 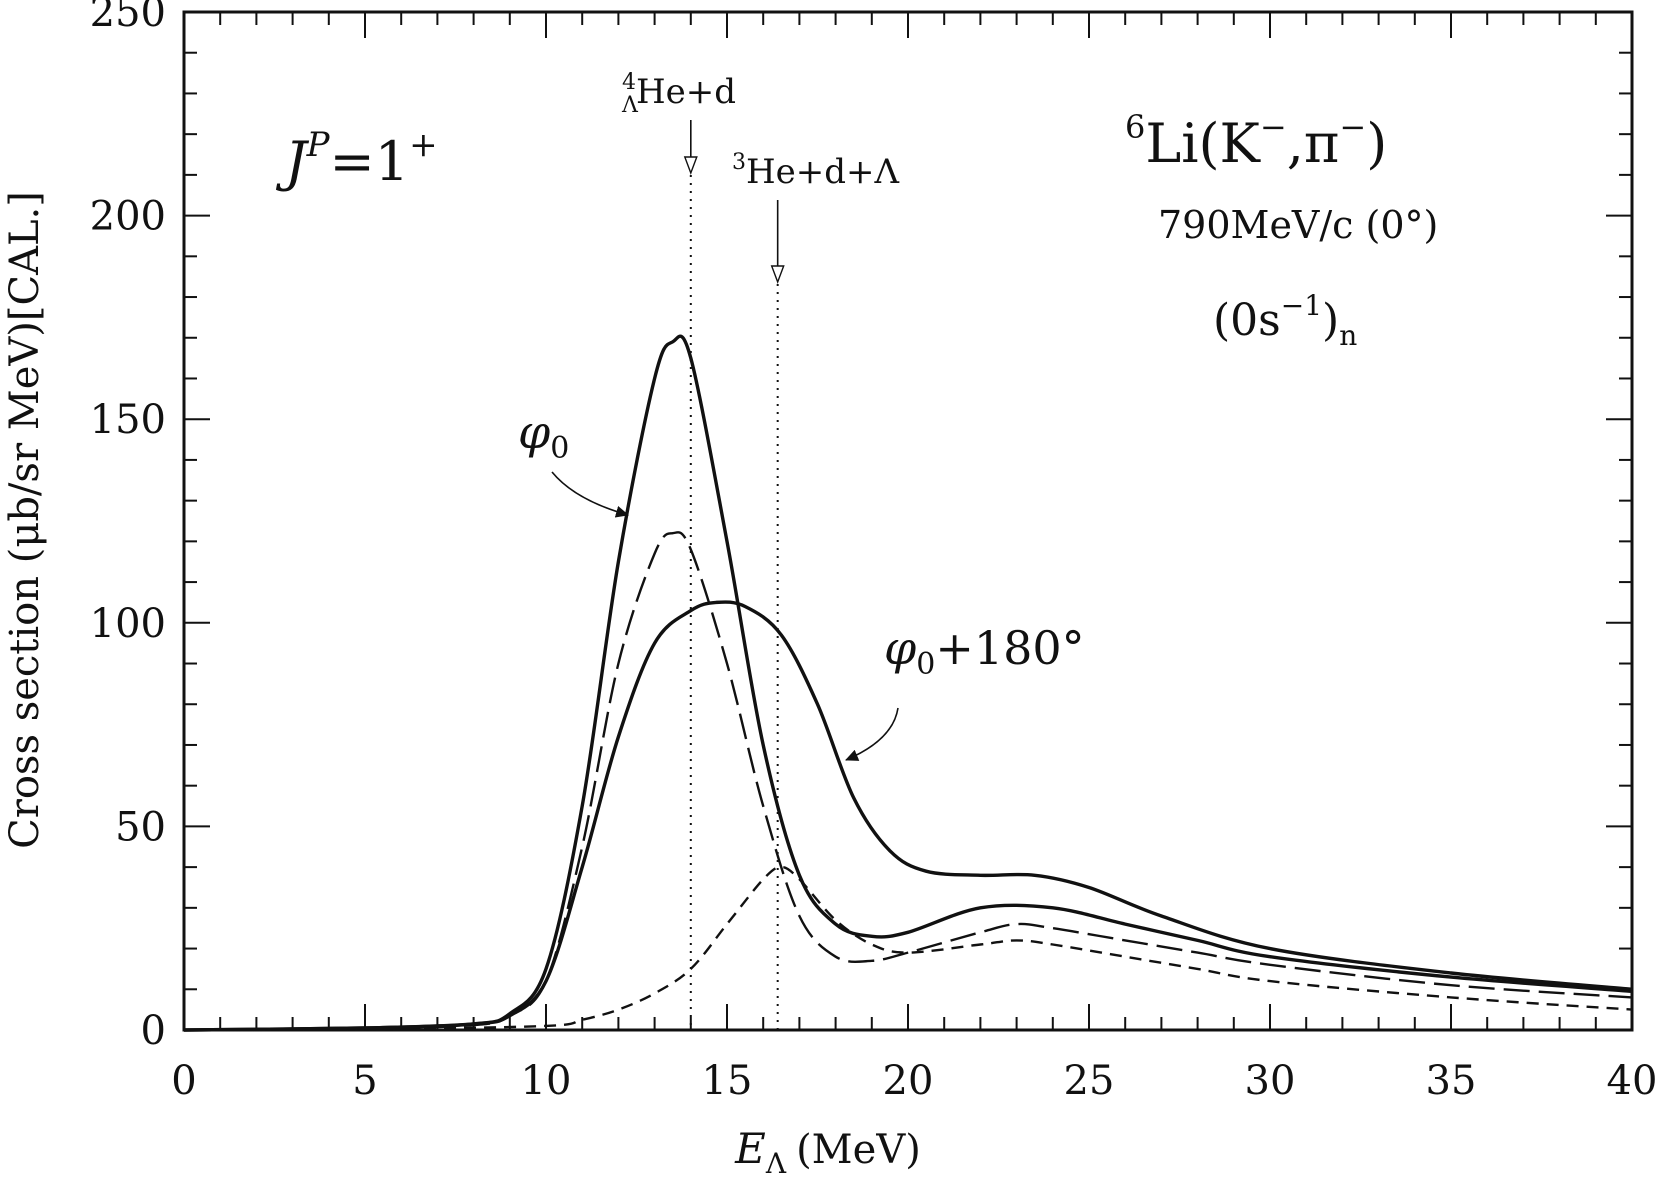 I want to click on x-tick-label: 30, so click(x=1270, y=1081).